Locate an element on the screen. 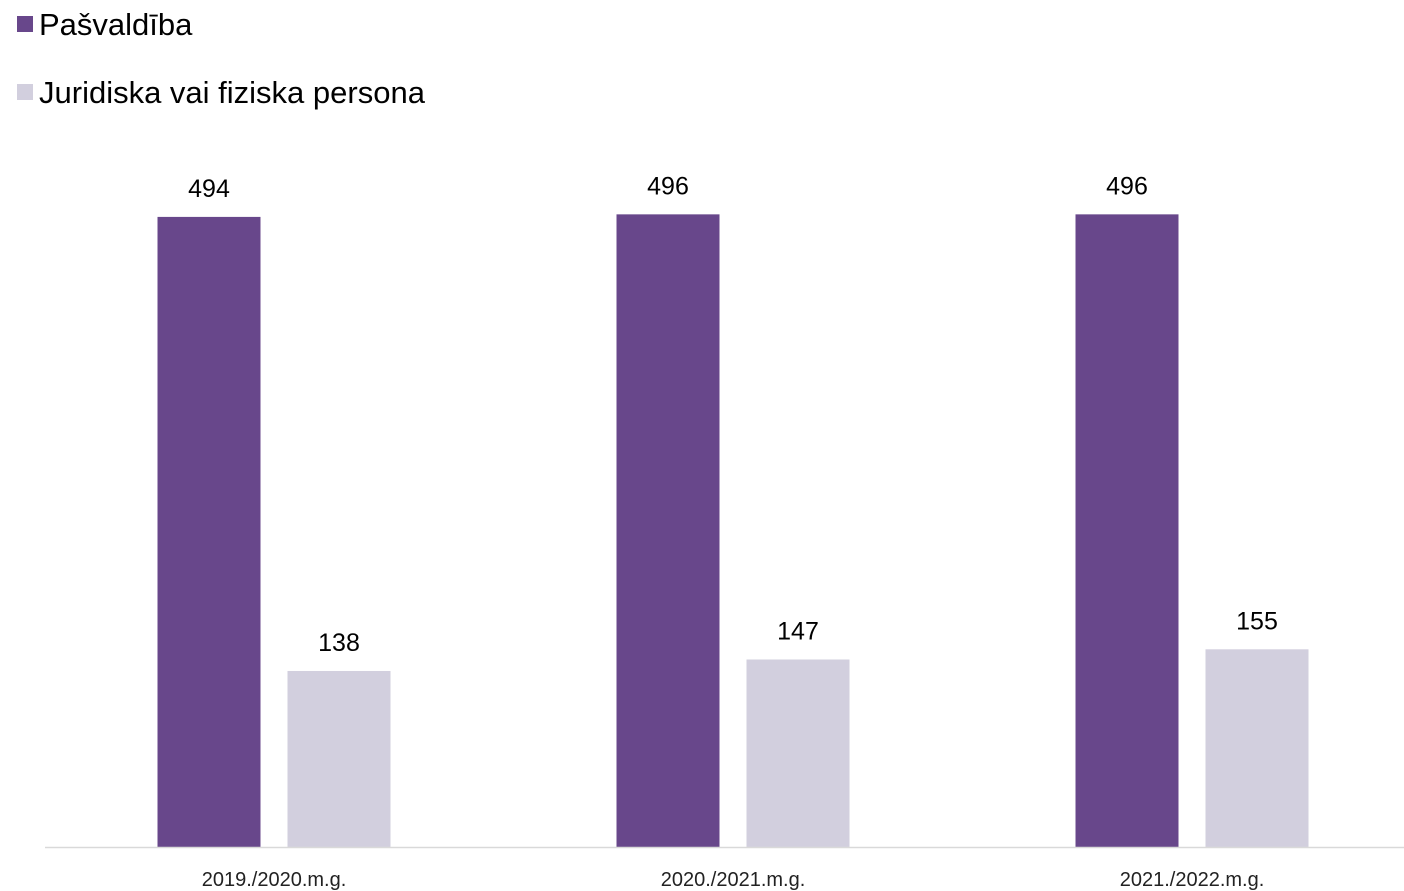  legend: Pašvaldība Juridiska vai fiziska persona is located at coordinates (221, 58).